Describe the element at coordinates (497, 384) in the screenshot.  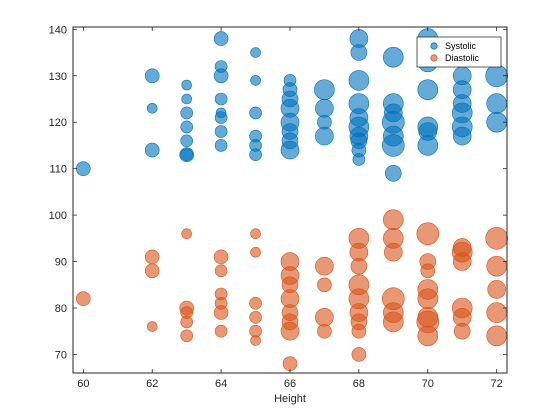
I see `x-tick-label: 72` at that location.